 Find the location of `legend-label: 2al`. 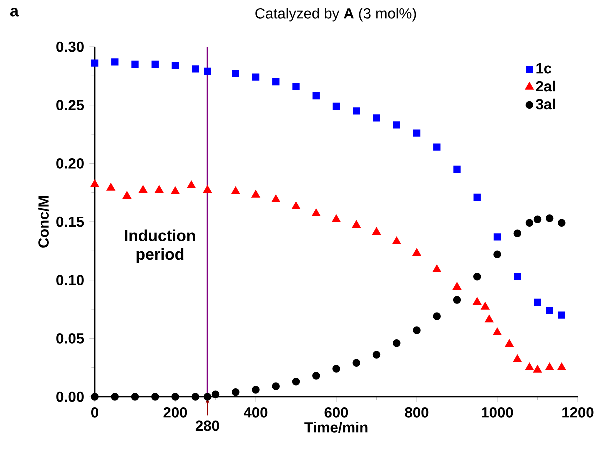

legend-label: 2al is located at coordinates (546, 86).